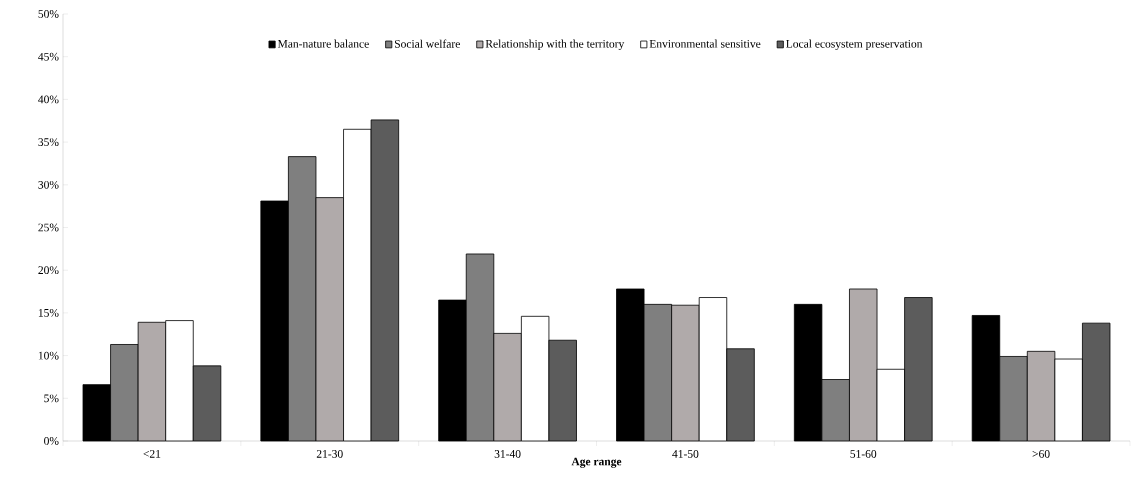  Describe the element at coordinates (596, 462) in the screenshot. I see `x-axis-title: Age range` at that location.